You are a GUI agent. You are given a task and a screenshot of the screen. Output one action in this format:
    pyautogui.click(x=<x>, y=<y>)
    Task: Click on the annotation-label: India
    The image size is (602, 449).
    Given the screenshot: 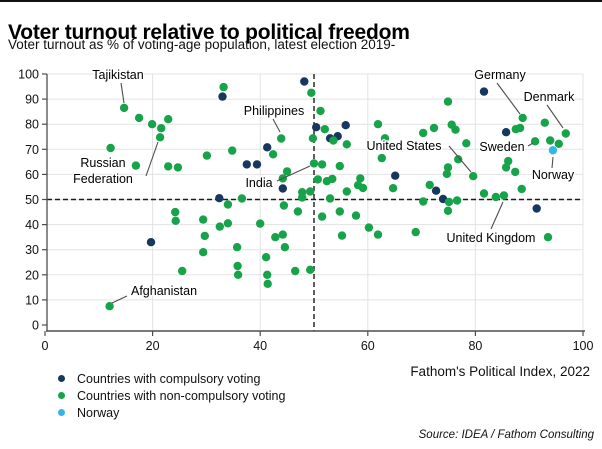 What is the action you would take?
    pyautogui.click(x=258, y=183)
    